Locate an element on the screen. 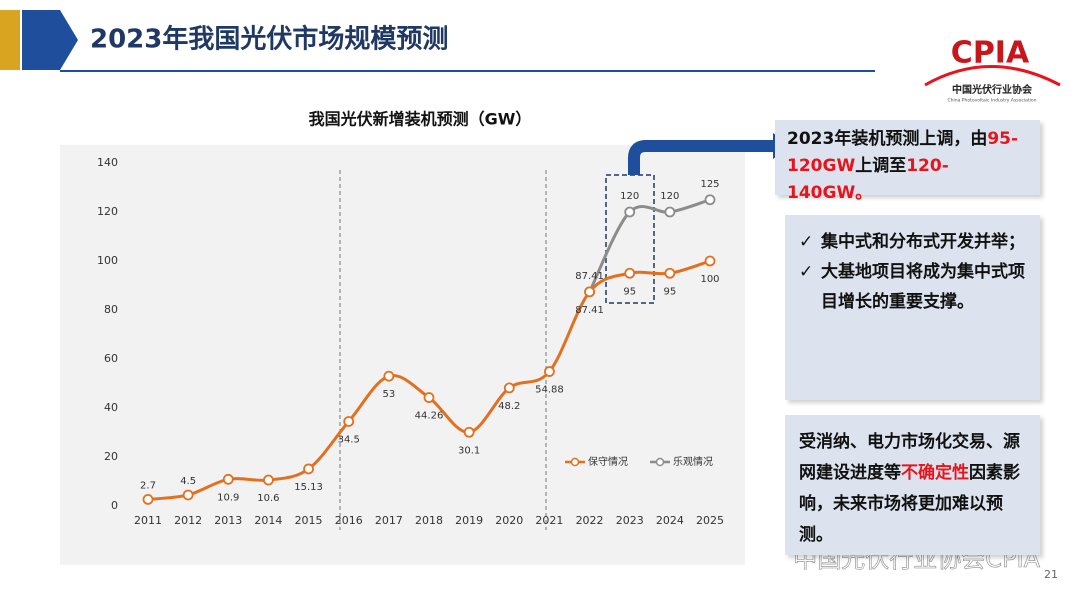  logo-org: 中国光伏行业协会 is located at coordinates (992, 89).